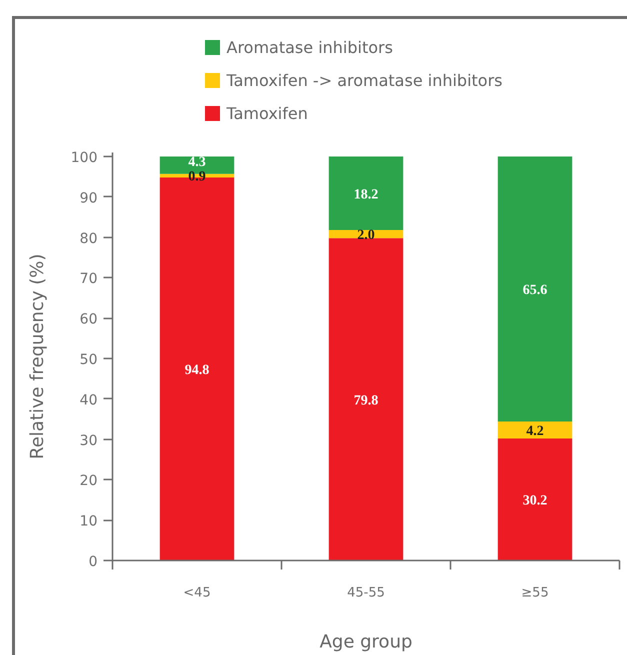 Image resolution: width=627 pixels, height=655 pixels. What do you see at coordinates (197, 162) in the screenshot?
I see `data-label: 4.3` at bounding box center [197, 162].